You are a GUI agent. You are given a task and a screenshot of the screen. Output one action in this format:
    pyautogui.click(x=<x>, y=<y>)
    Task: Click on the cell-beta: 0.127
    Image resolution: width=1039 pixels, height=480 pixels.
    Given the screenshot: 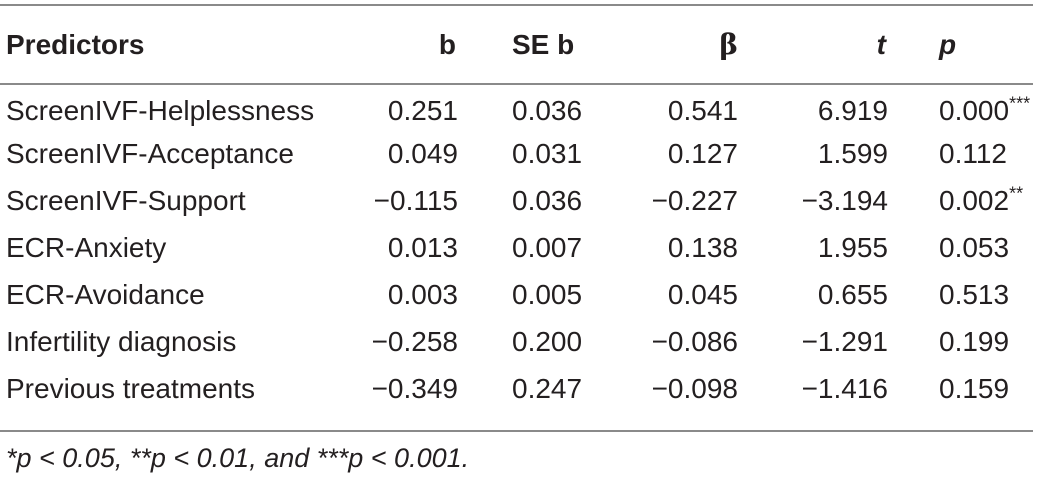 What is the action you would take?
    pyautogui.click(x=702, y=153)
    